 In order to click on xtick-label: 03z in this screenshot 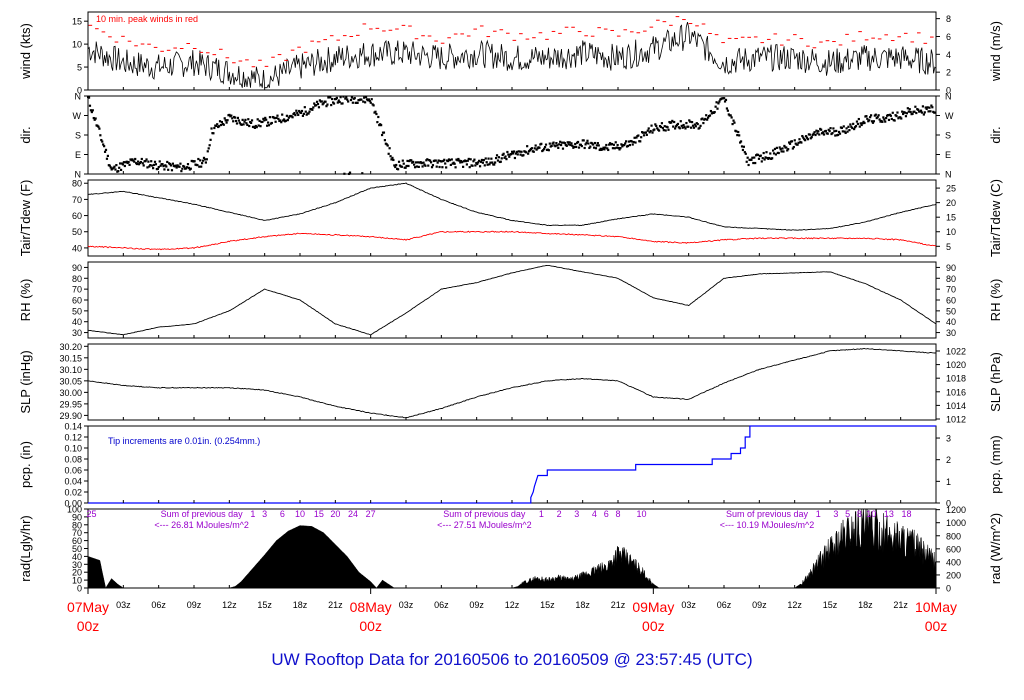, I will do `click(123, 605)`.